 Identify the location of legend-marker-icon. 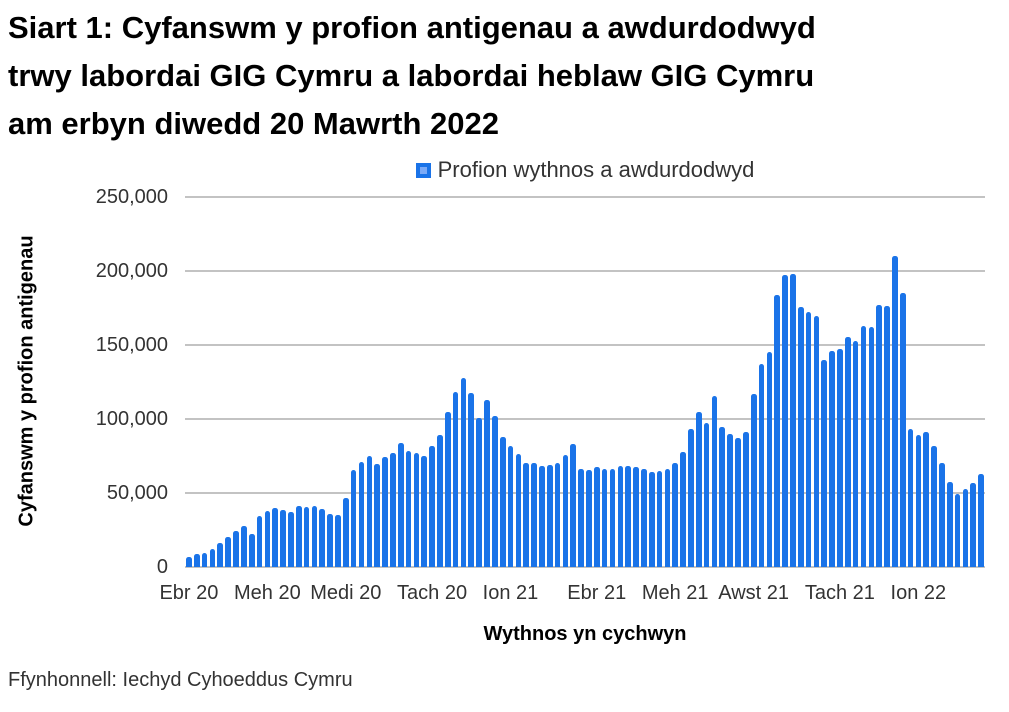
(423, 170).